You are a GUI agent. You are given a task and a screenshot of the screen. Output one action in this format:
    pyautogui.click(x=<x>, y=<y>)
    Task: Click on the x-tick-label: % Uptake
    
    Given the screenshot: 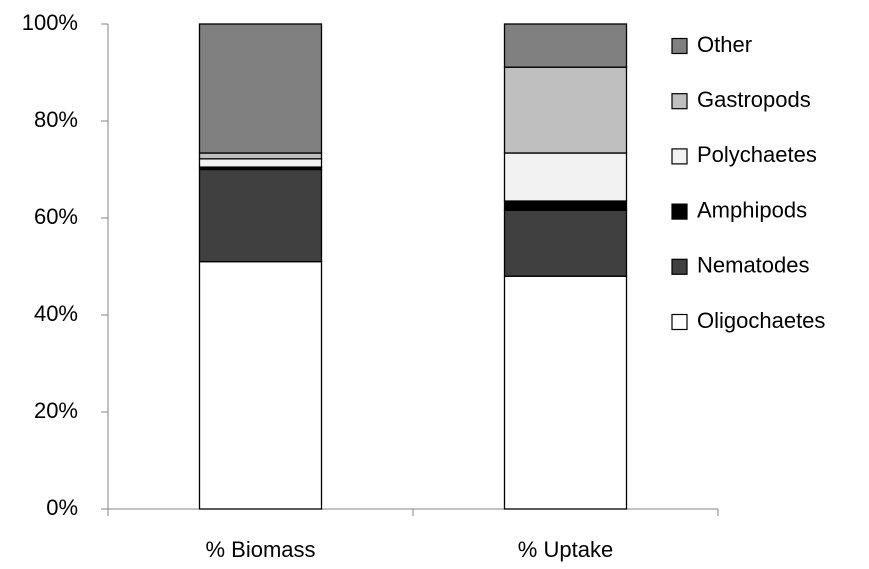 What is the action you would take?
    pyautogui.click(x=565, y=549)
    